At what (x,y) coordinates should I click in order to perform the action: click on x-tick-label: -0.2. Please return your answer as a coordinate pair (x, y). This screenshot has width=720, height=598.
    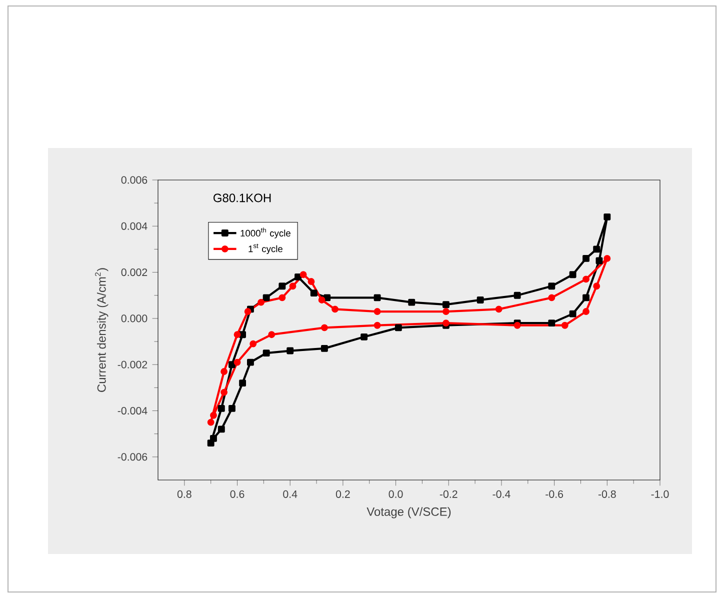
    Looking at the image, I should click on (449, 494).